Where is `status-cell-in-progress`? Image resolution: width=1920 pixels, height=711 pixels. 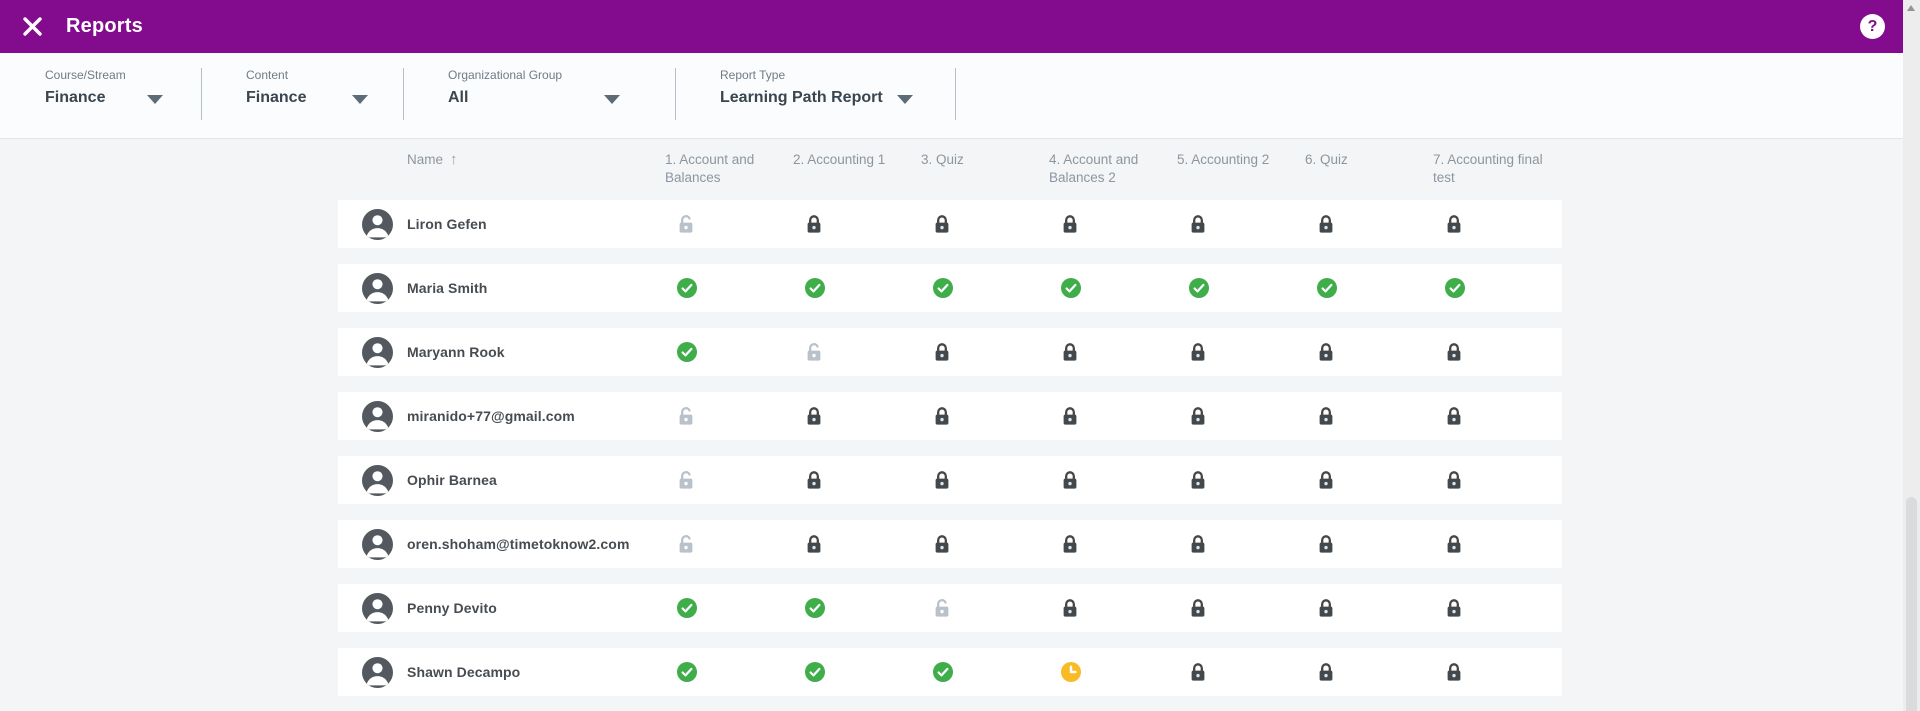 status-cell-in-progress is located at coordinates (1113, 672).